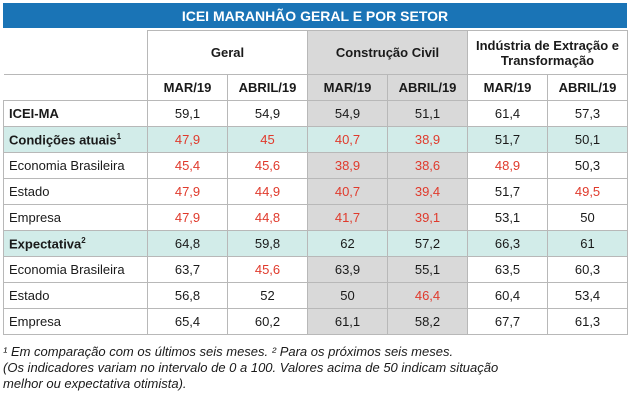 Image resolution: width=633 pixels, height=411 pixels. Describe the element at coordinates (588, 113) in the screenshot. I see `value-cell: 57,3` at that location.